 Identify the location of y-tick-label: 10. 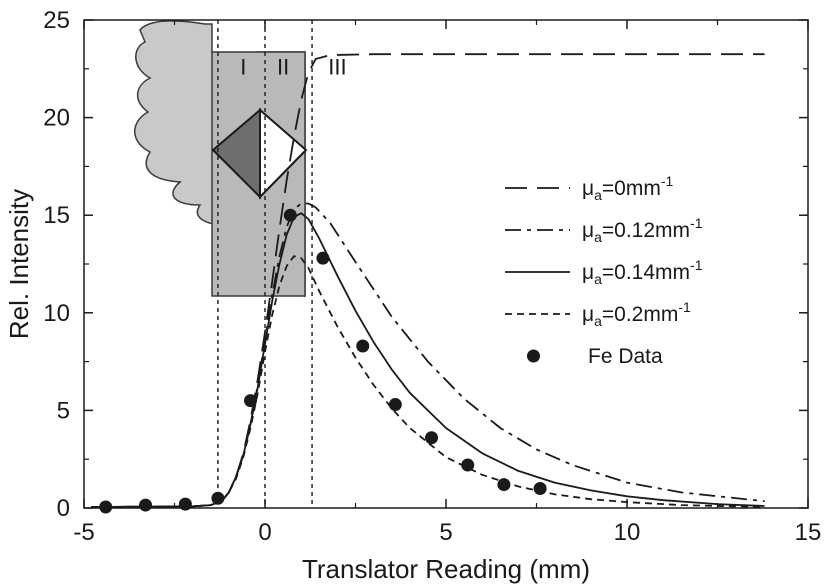
(56, 313).